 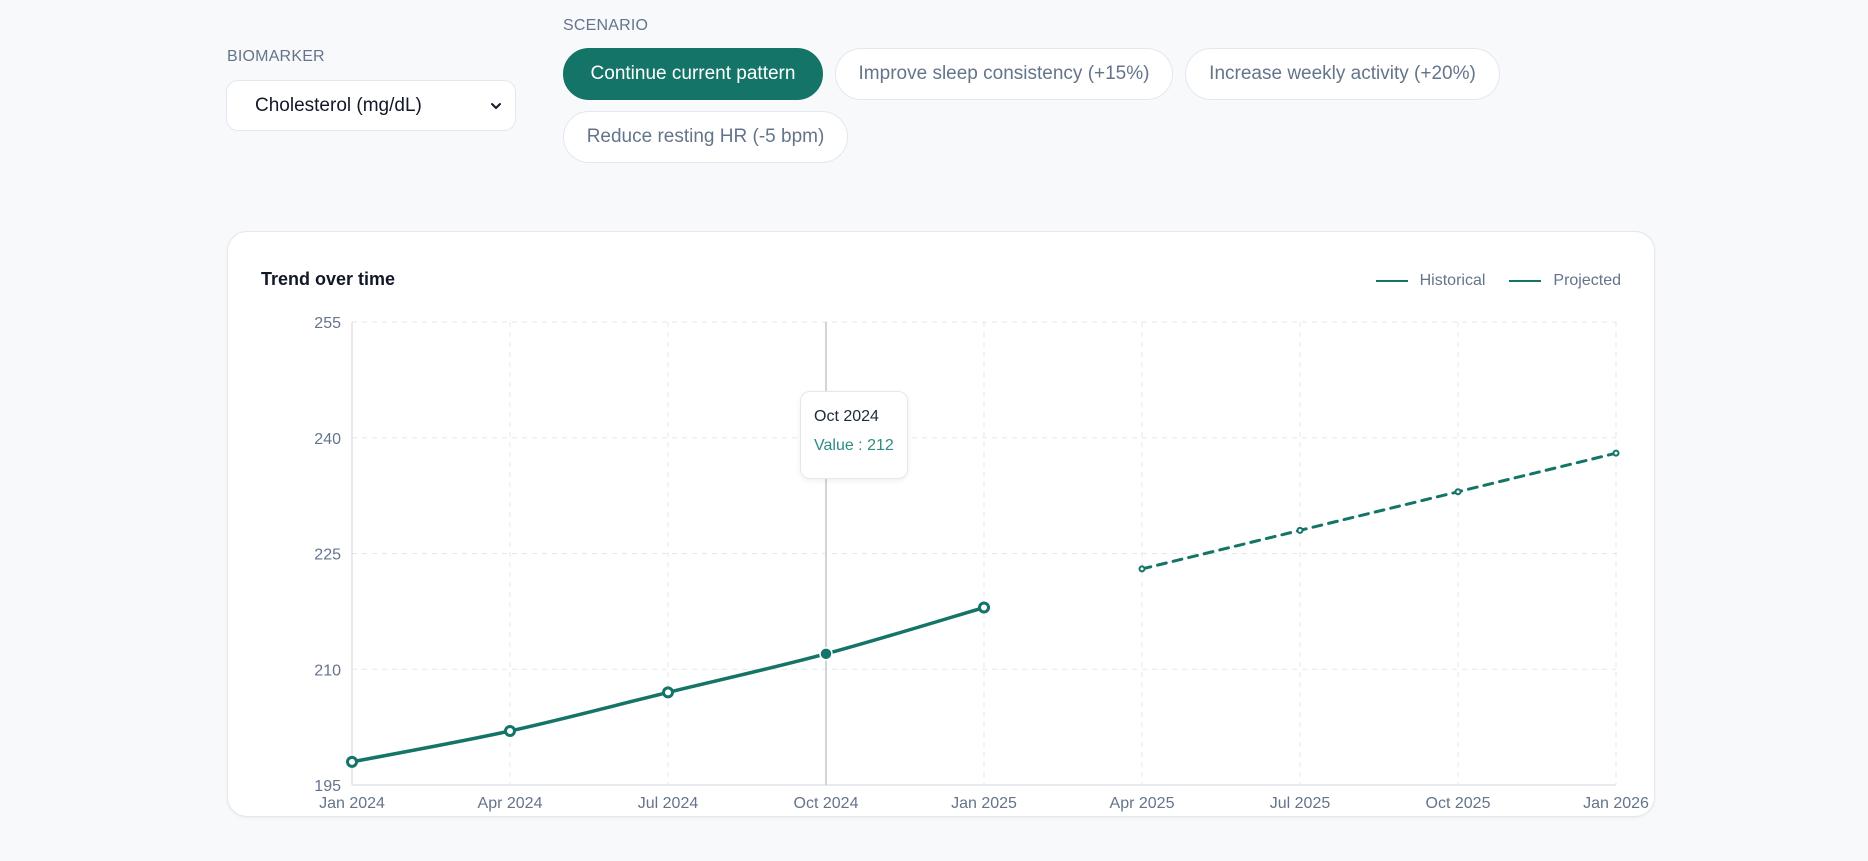 I want to click on legend-item-historical: Historical, so click(x=1430, y=281).